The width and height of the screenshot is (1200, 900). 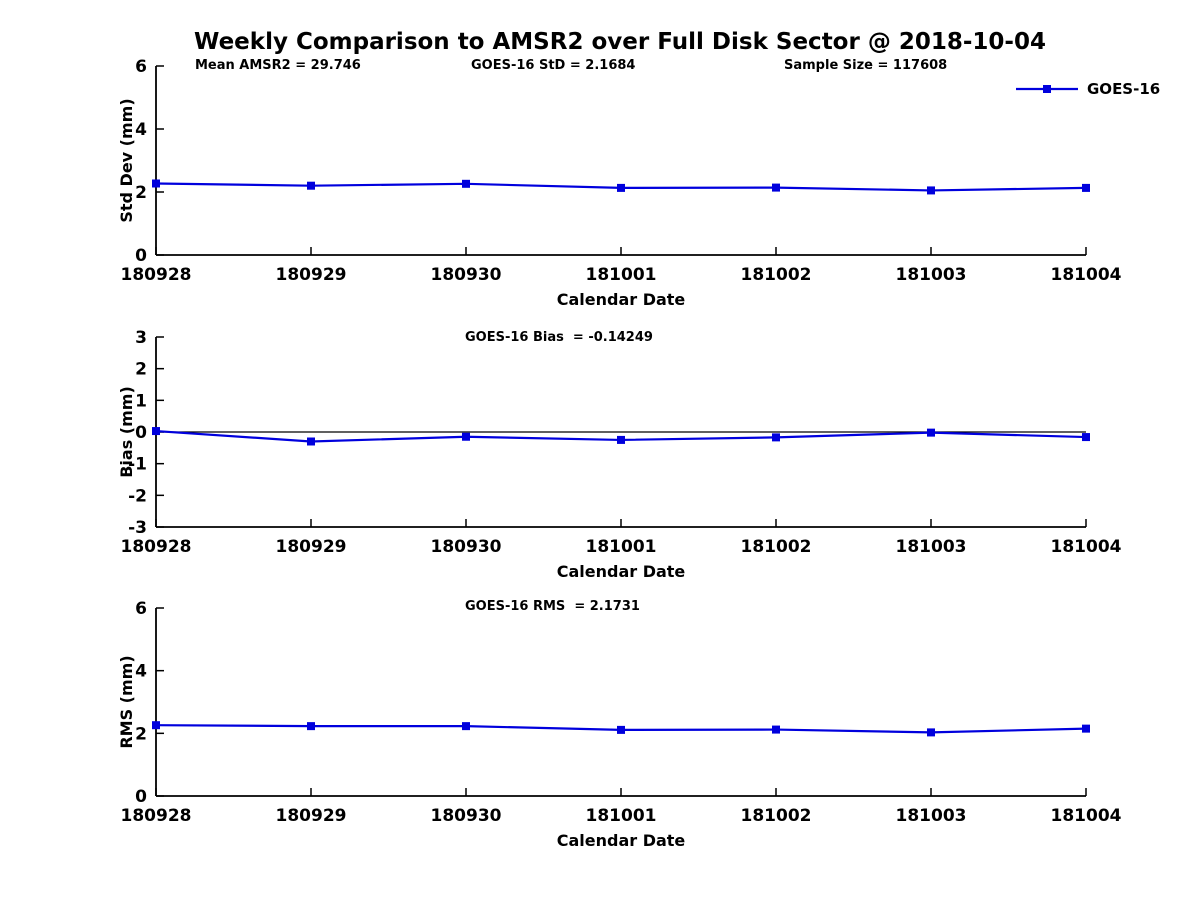 I want to click on y-tick-label: 1, so click(x=141, y=401).